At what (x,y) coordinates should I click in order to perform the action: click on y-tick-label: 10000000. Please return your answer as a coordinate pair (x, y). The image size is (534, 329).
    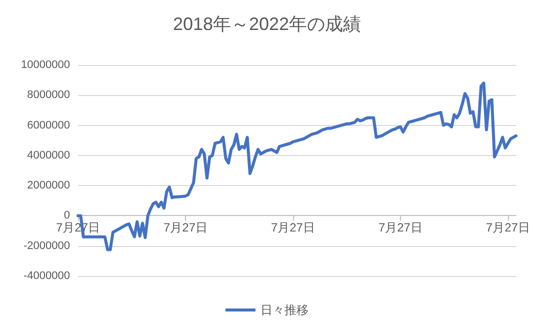
    Looking at the image, I should click on (45, 65).